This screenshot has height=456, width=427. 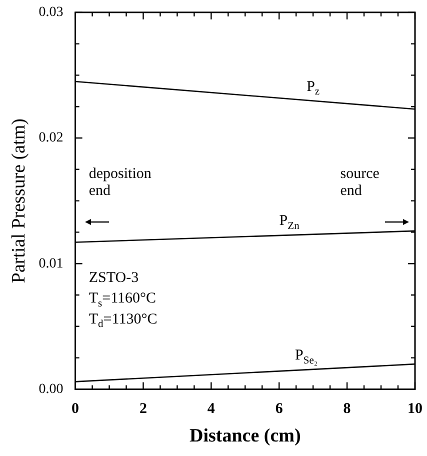 I want to click on x-axis-title: Distance (cm), so click(x=245, y=436).